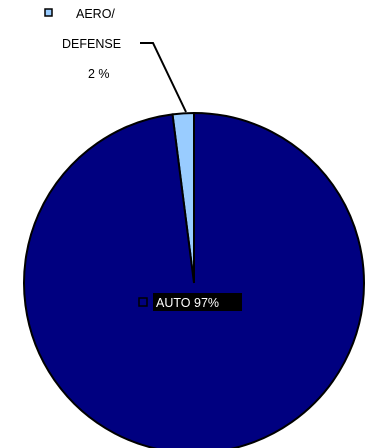 This screenshot has width=368, height=448. I want to click on aero-defense-leader-line, so click(163, 77).